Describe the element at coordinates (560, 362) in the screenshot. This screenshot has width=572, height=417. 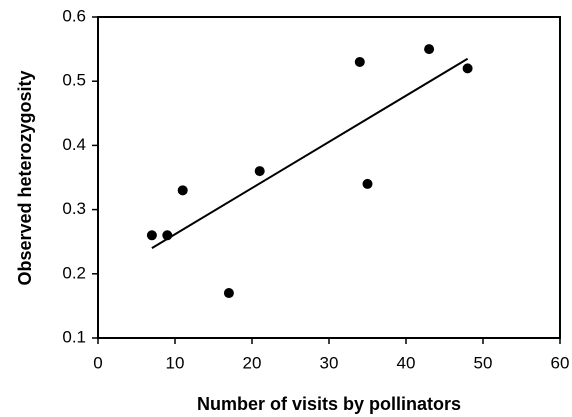
I see `x-tick-label: 60` at that location.